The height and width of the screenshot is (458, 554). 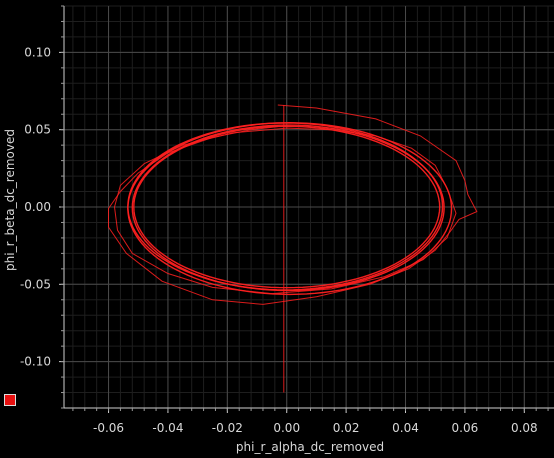 What do you see at coordinates (35, 362) in the screenshot?
I see `y-tick-label: -0.10` at bounding box center [35, 362].